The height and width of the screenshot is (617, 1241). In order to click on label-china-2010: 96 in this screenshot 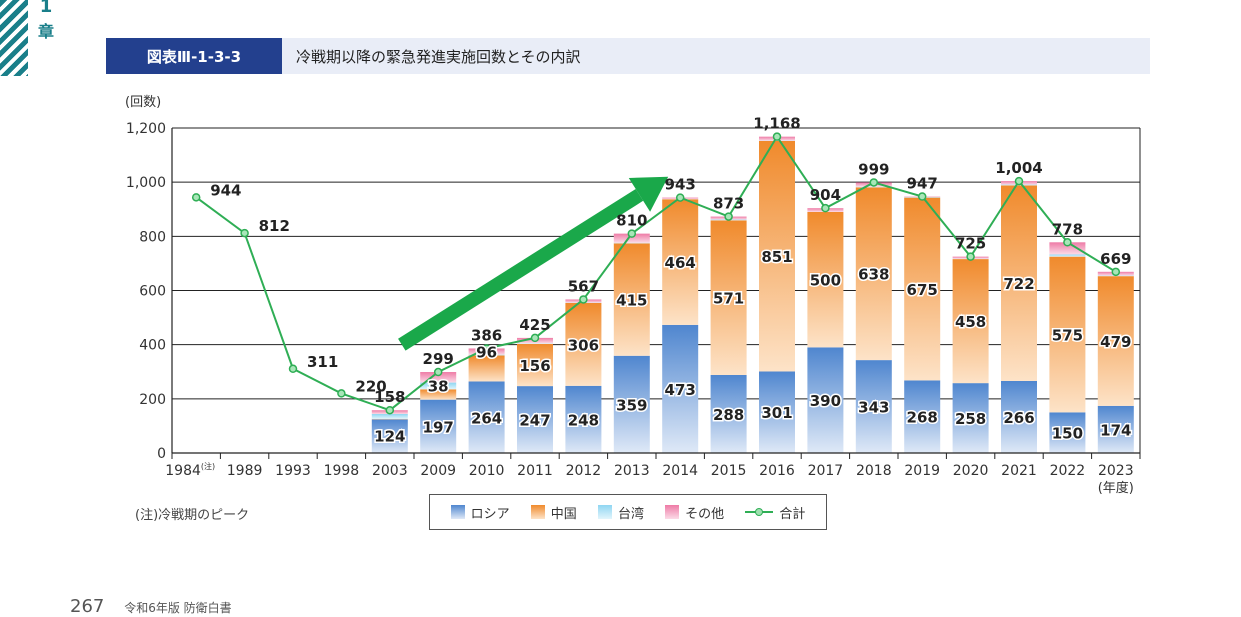, I will do `click(486, 353)`.